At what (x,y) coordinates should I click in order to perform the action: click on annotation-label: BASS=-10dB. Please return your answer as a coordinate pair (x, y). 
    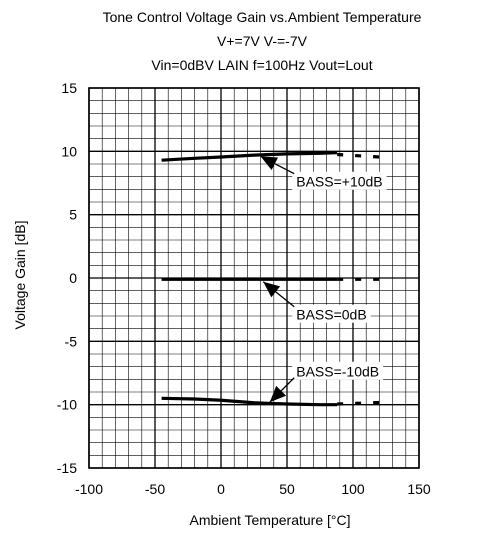
    Looking at the image, I should click on (337, 372).